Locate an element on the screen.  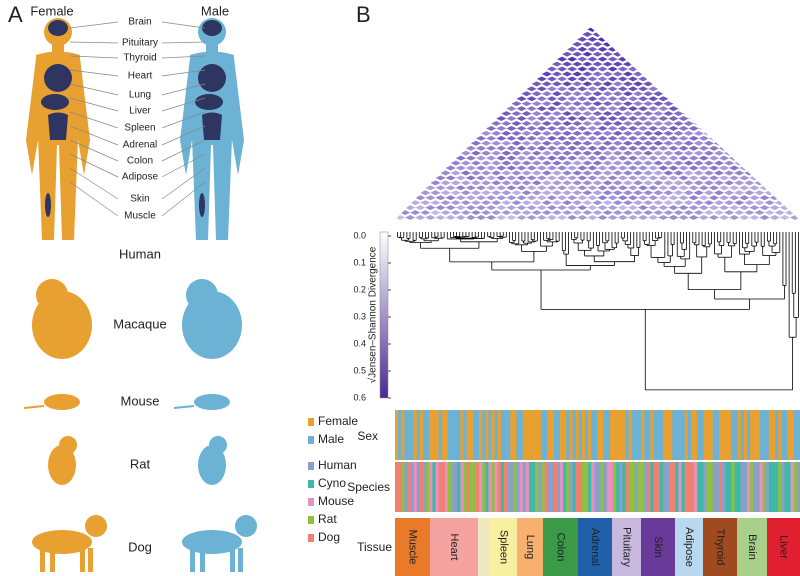
organ-label: Adrenal is located at coordinates (140, 145).